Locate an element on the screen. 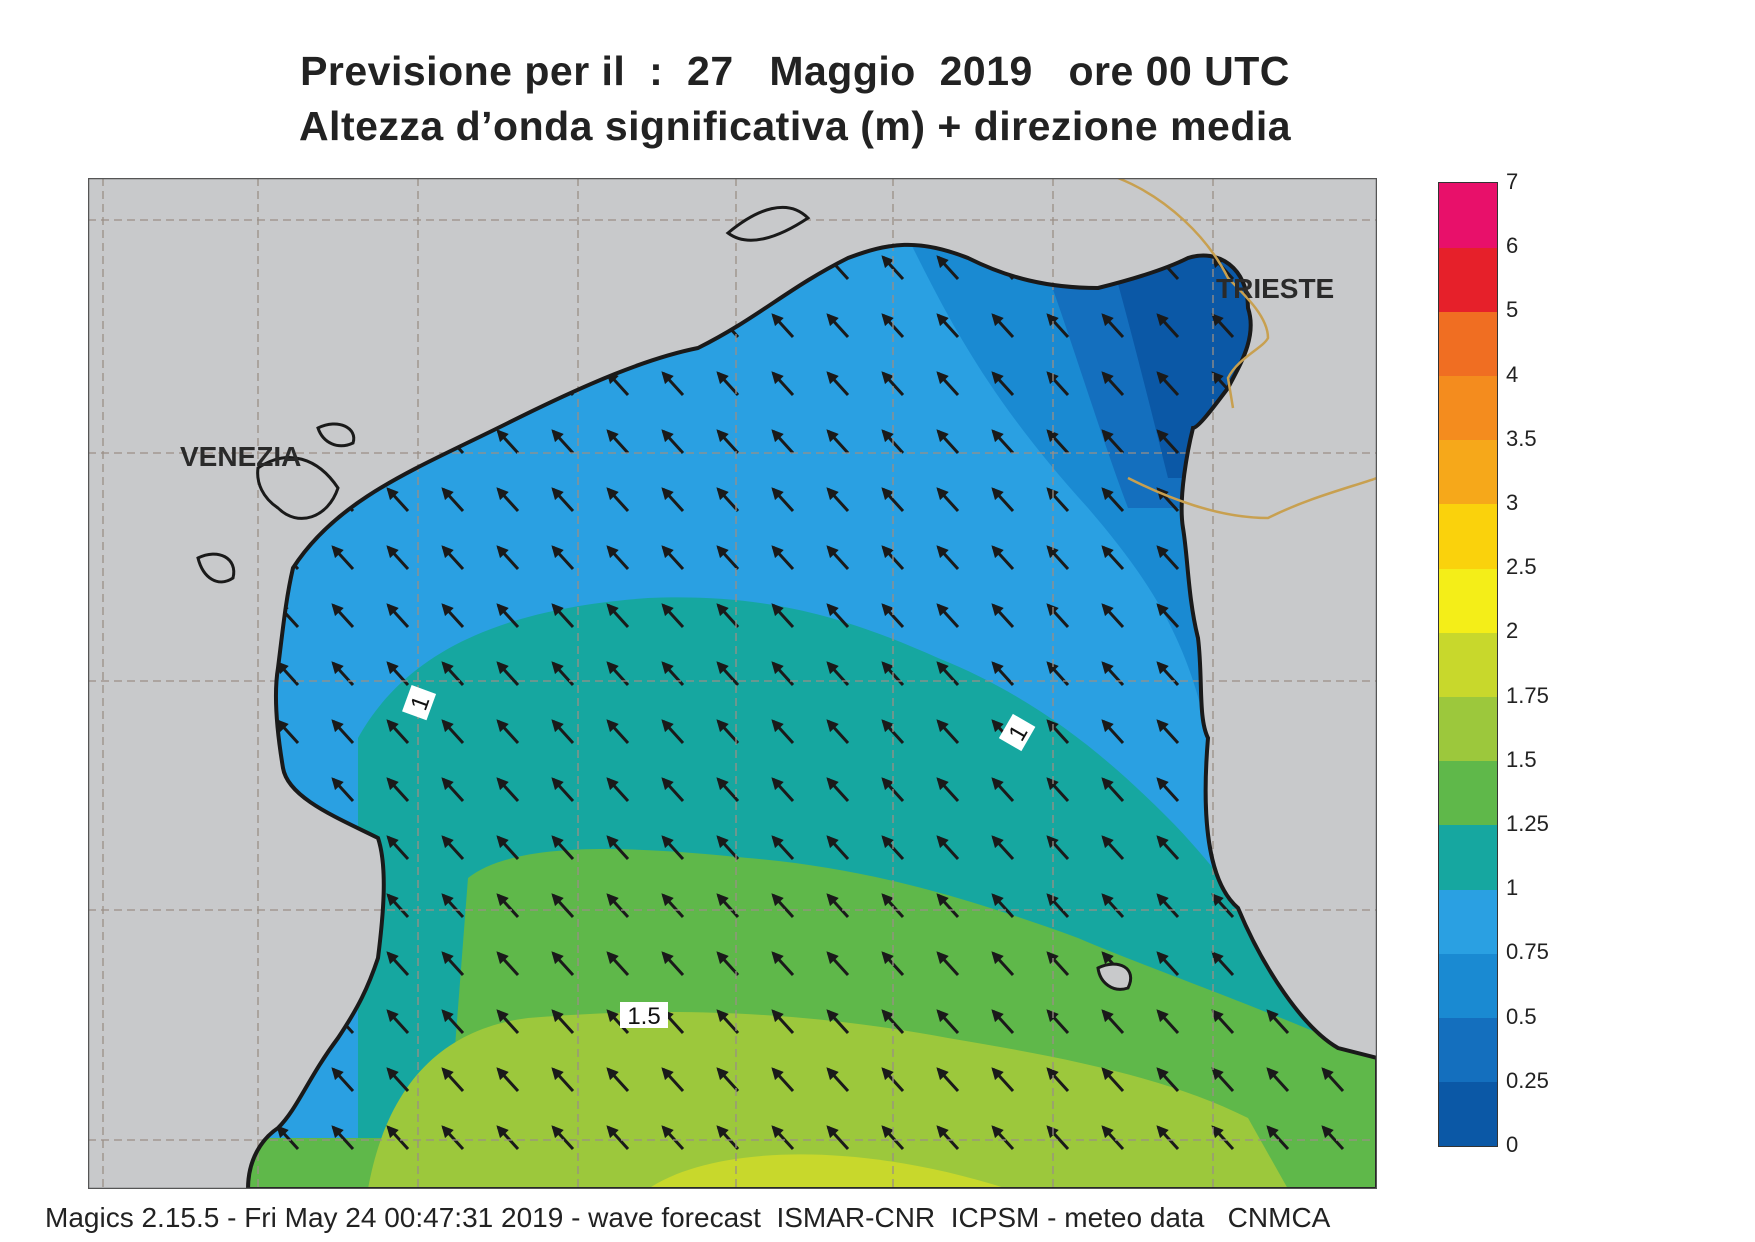  contour-label-1.5: 1.5 is located at coordinates (644, 1016).